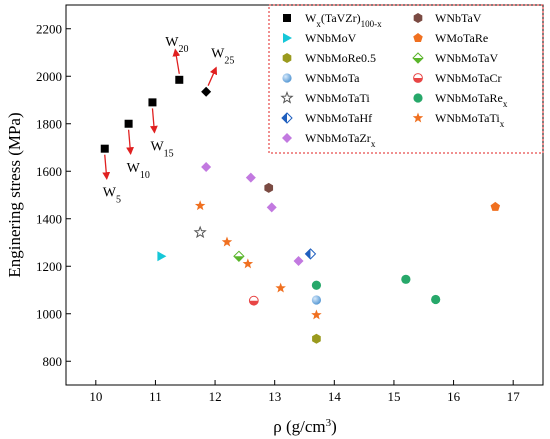 Image resolution: width=550 pixels, height=439 pixels. Describe the element at coordinates (332, 78) in the screenshot. I see `legend-label: WNbMoTa` at that location.